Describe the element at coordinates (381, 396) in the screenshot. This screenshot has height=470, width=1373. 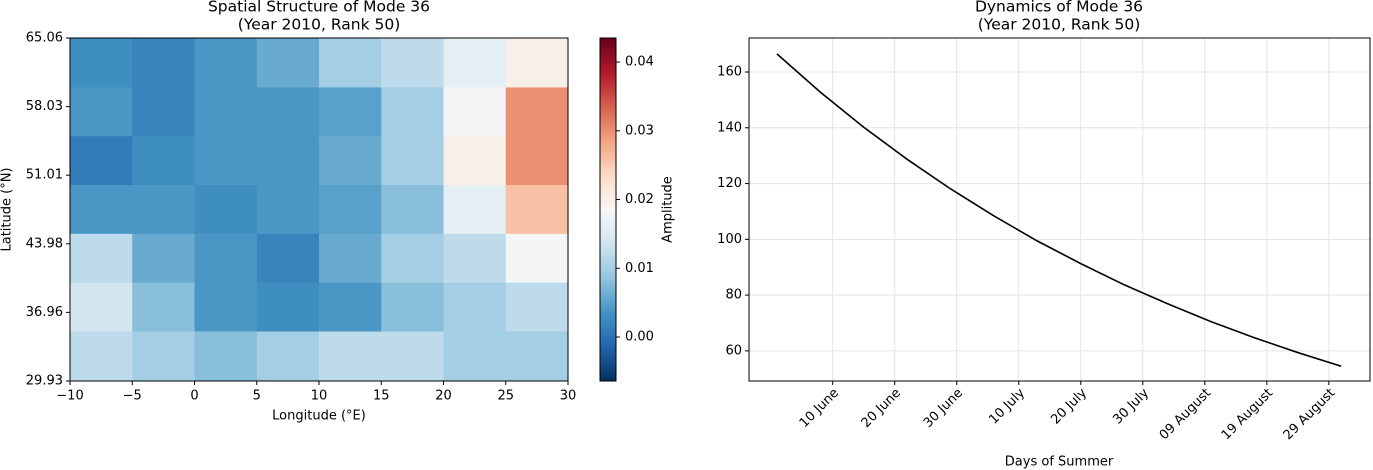
I see `x-tick-label: 15` at that location.